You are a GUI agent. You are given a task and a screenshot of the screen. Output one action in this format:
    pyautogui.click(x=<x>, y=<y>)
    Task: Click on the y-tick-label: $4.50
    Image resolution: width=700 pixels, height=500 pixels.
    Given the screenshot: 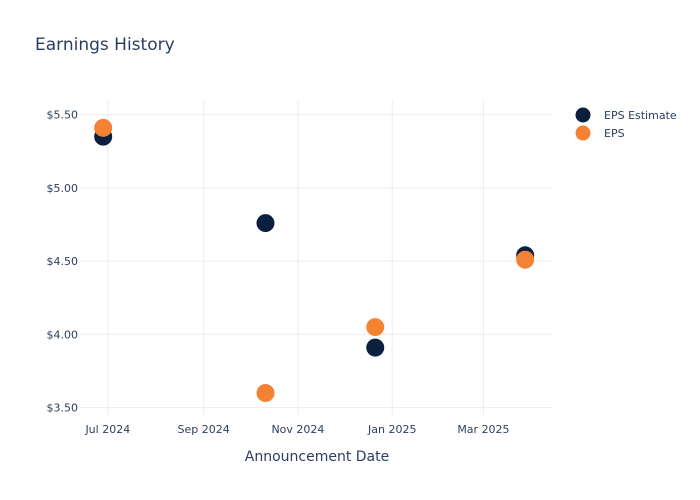 What is the action you would take?
    pyautogui.click(x=63, y=261)
    